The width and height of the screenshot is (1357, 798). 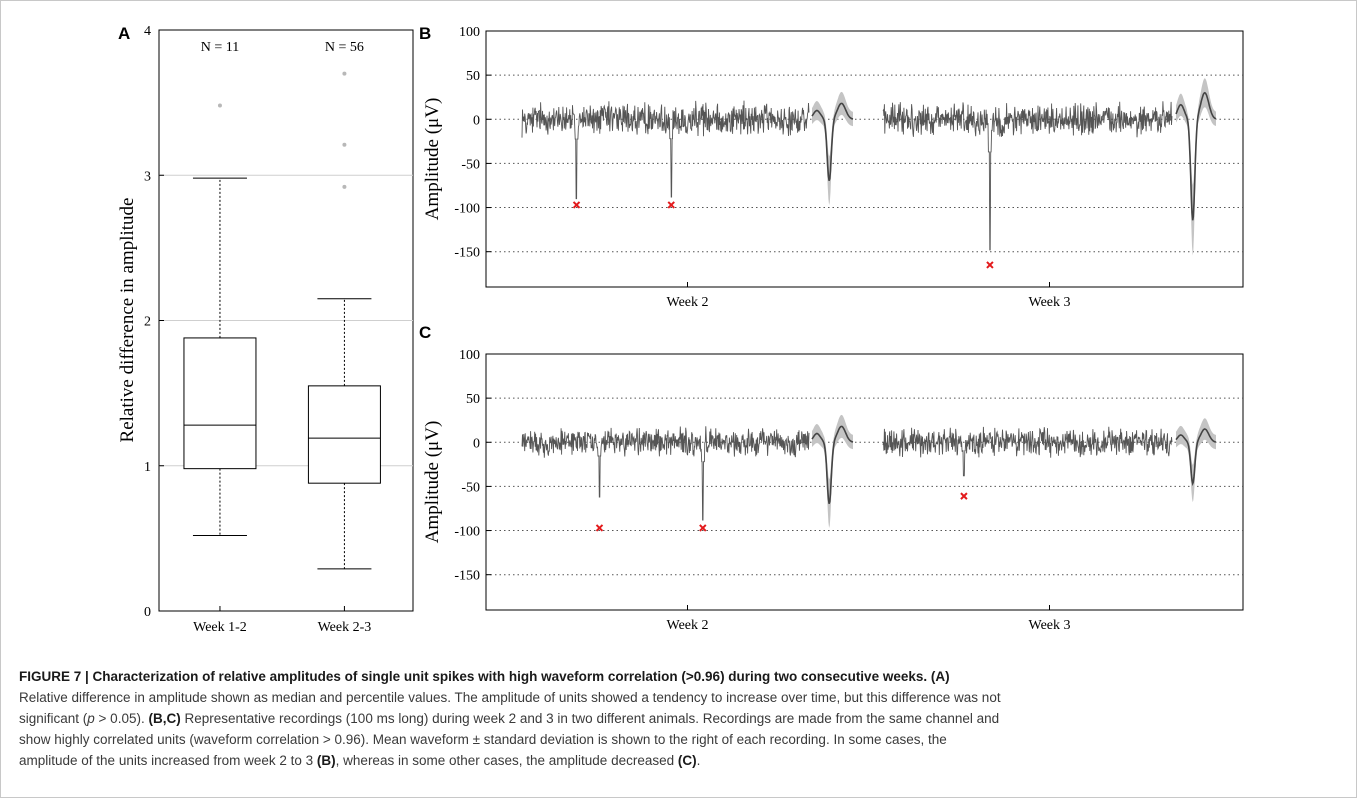 What do you see at coordinates (220, 627) in the screenshot?
I see `panel-a-xtick-label: Week 1-2` at bounding box center [220, 627].